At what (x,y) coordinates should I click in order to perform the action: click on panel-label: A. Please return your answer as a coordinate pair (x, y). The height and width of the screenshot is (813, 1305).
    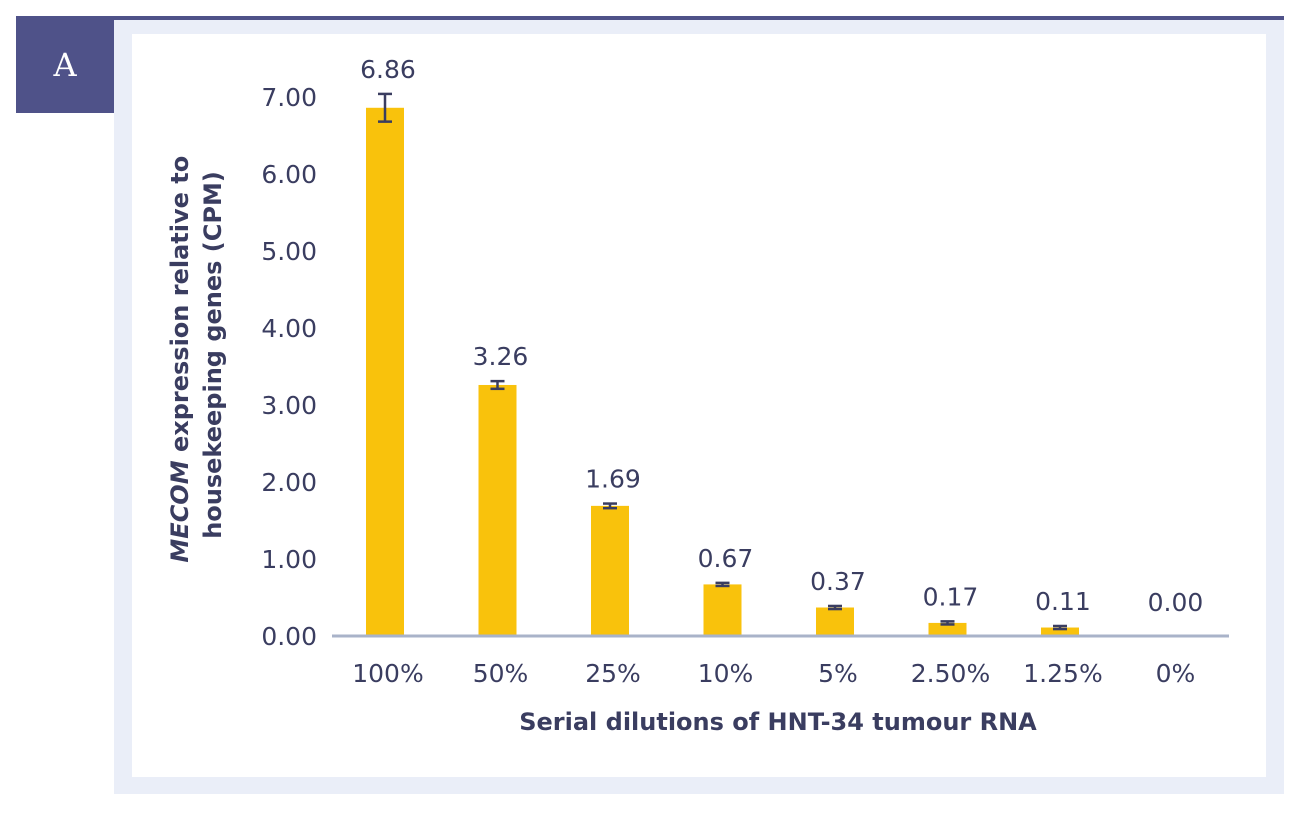
    Looking at the image, I should click on (65, 64).